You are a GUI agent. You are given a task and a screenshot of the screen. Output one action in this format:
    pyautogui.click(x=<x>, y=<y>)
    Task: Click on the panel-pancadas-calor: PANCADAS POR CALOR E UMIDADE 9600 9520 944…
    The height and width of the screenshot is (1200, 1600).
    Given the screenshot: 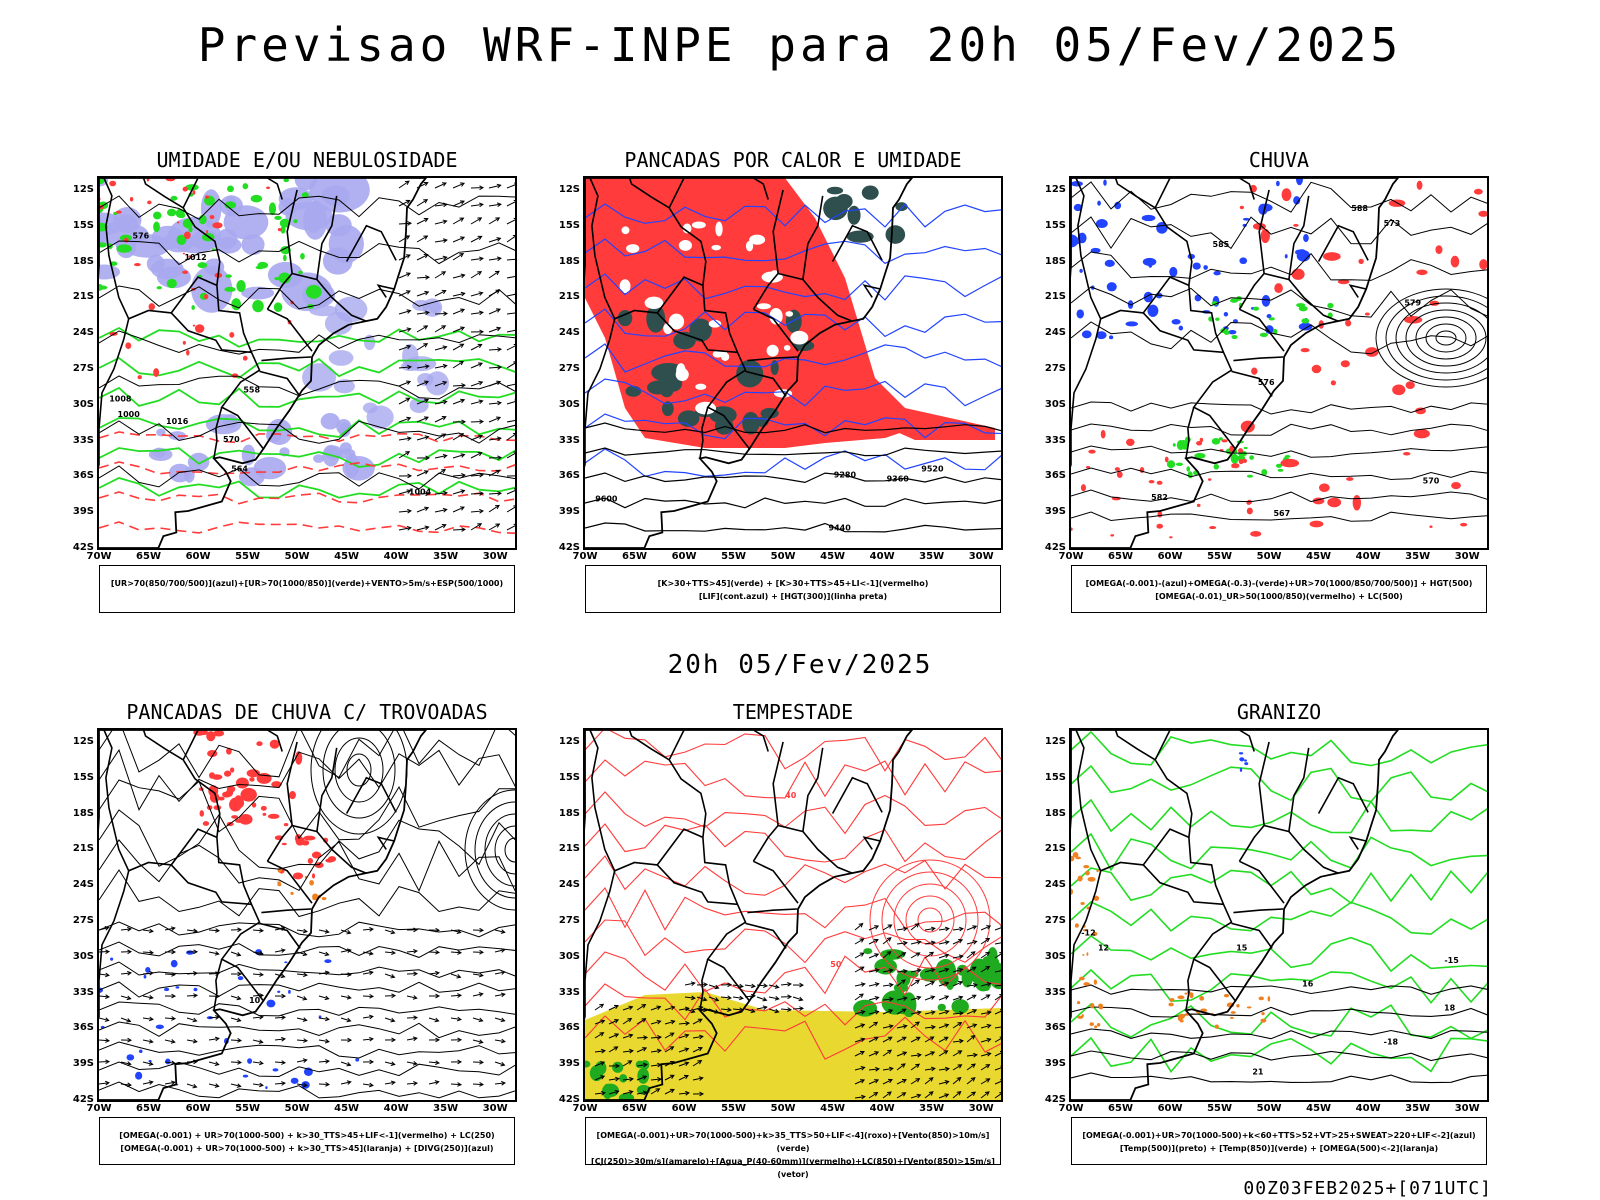 What is the action you would take?
    pyautogui.click(x=773, y=388)
    